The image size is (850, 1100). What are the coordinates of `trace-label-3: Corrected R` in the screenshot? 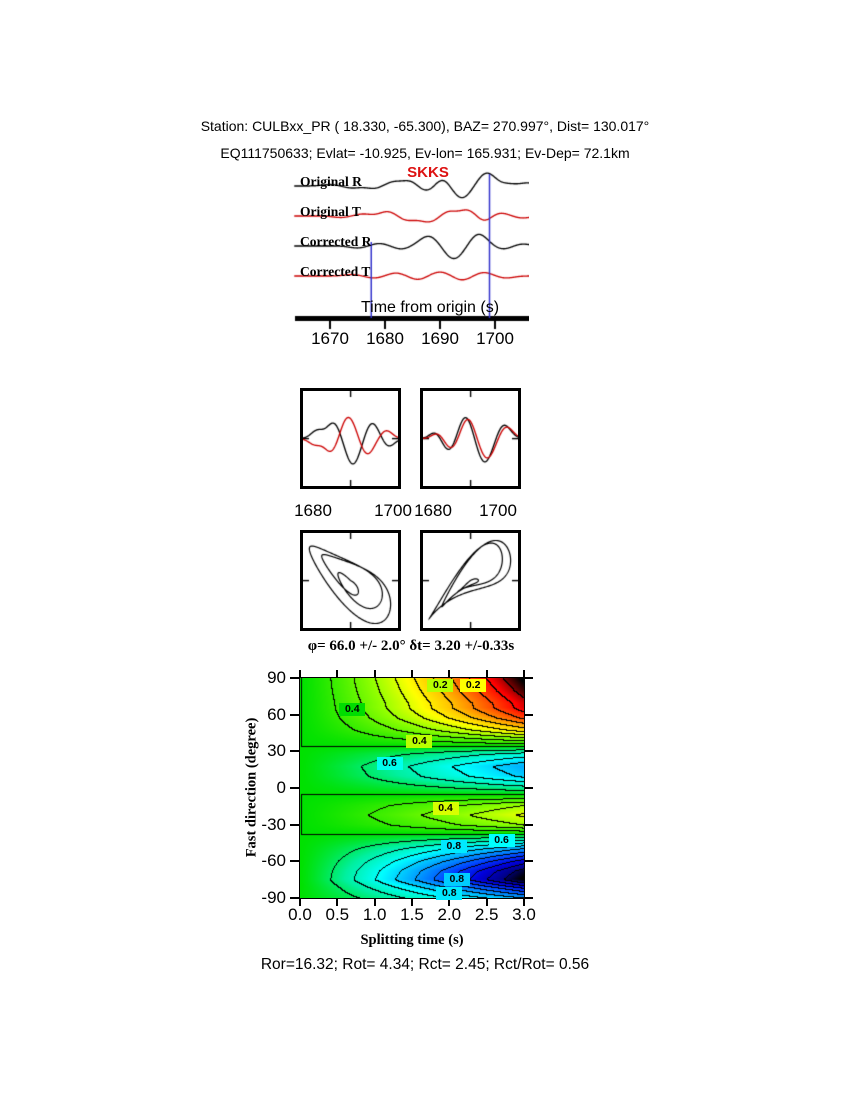 It's located at (336, 241).